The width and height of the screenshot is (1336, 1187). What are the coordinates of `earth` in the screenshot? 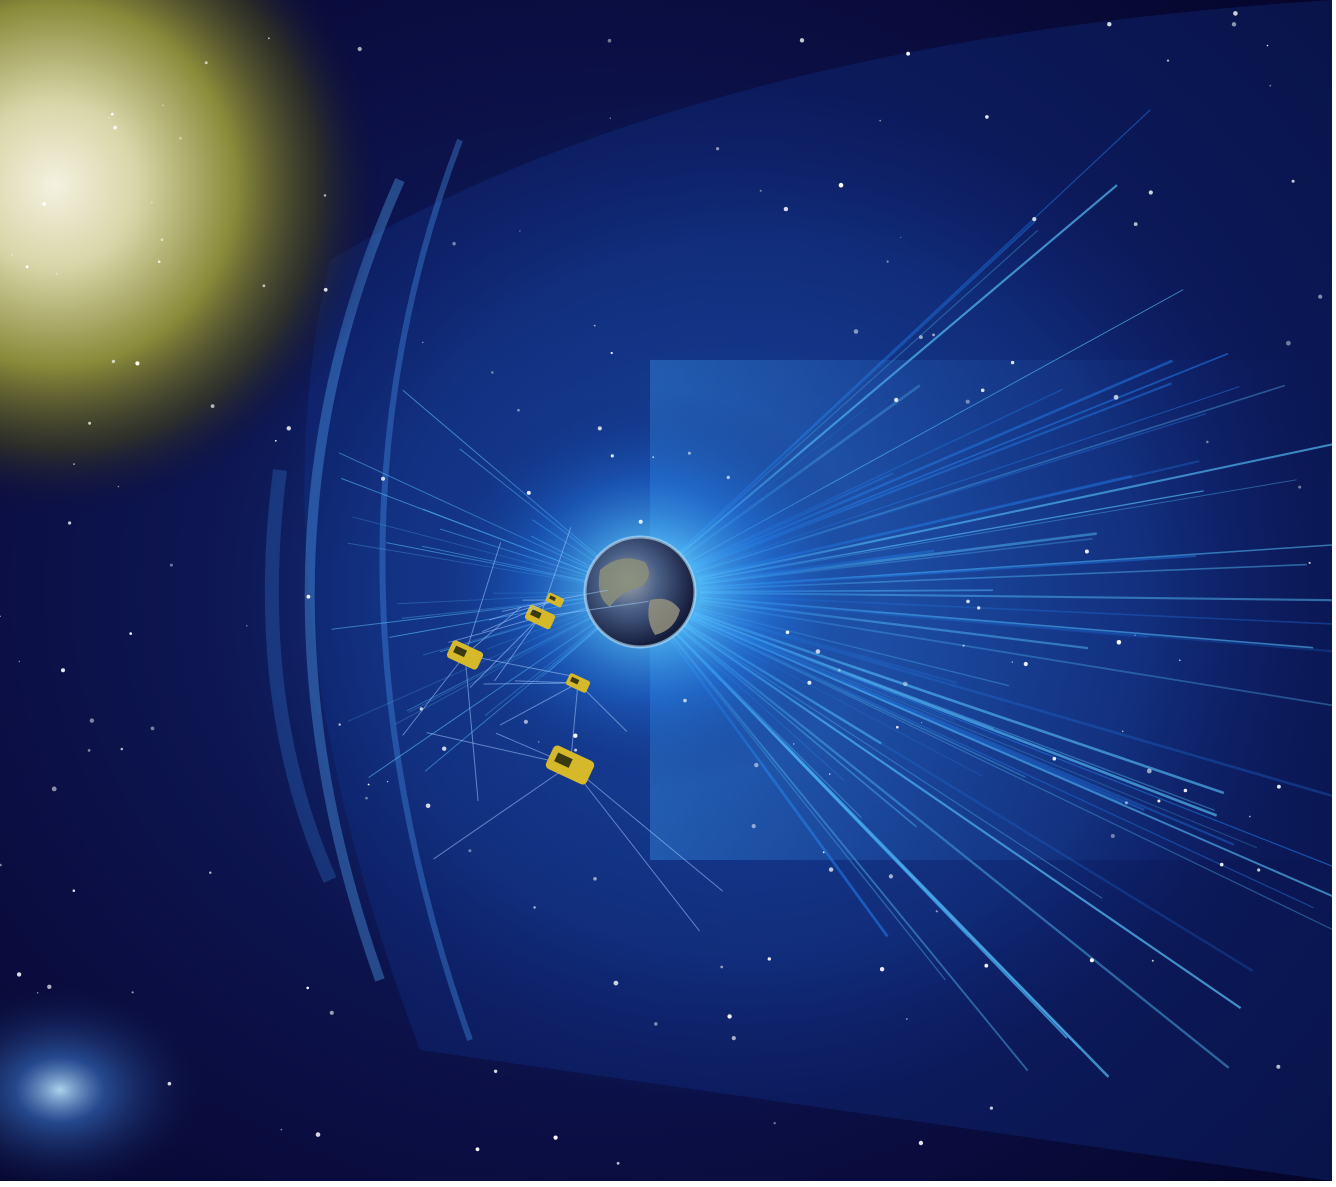 It's located at (640, 592).